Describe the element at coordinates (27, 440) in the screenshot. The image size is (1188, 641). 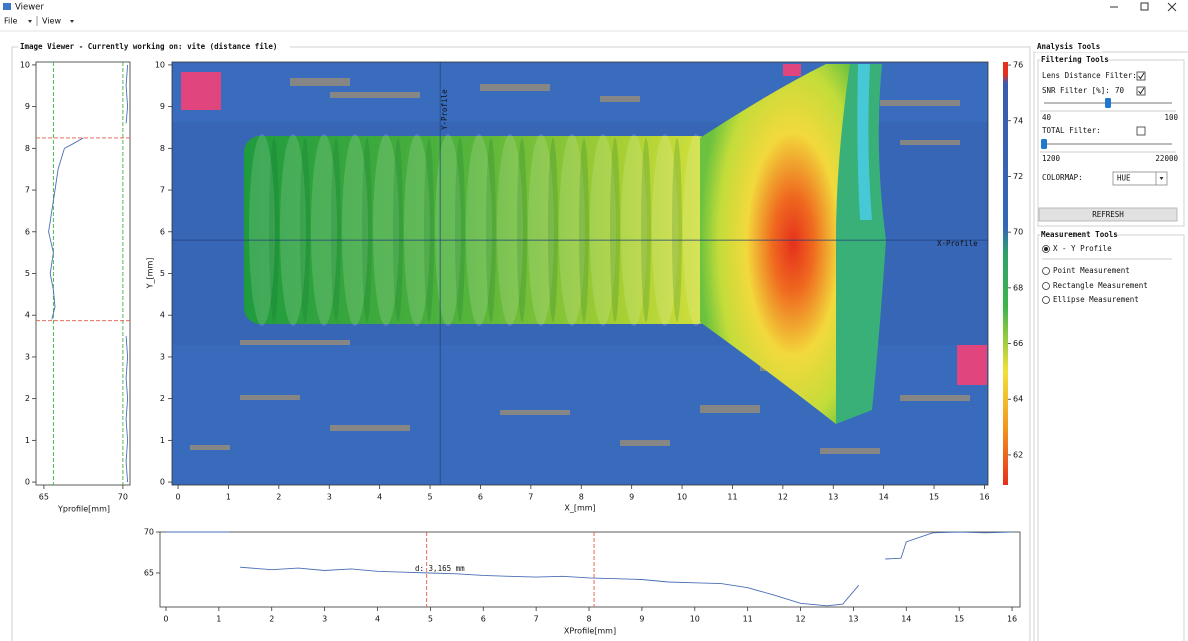
I see `y-tick-label: 1` at that location.